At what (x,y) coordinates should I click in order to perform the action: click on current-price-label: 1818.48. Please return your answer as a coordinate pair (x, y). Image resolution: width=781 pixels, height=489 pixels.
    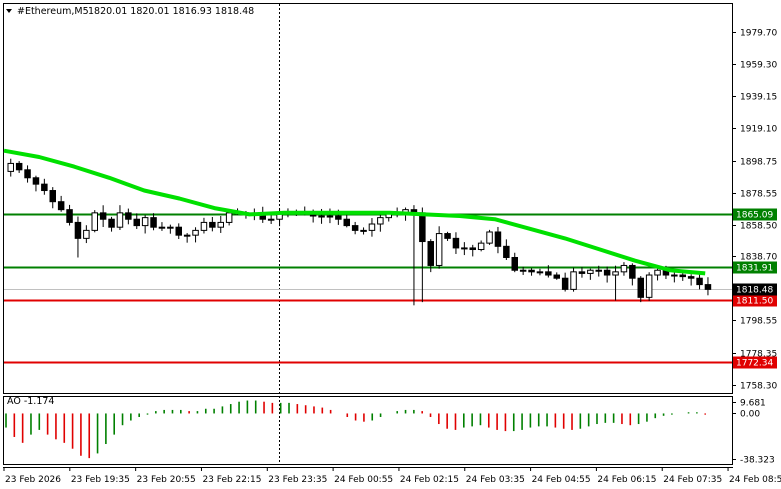
    Looking at the image, I should click on (754, 291).